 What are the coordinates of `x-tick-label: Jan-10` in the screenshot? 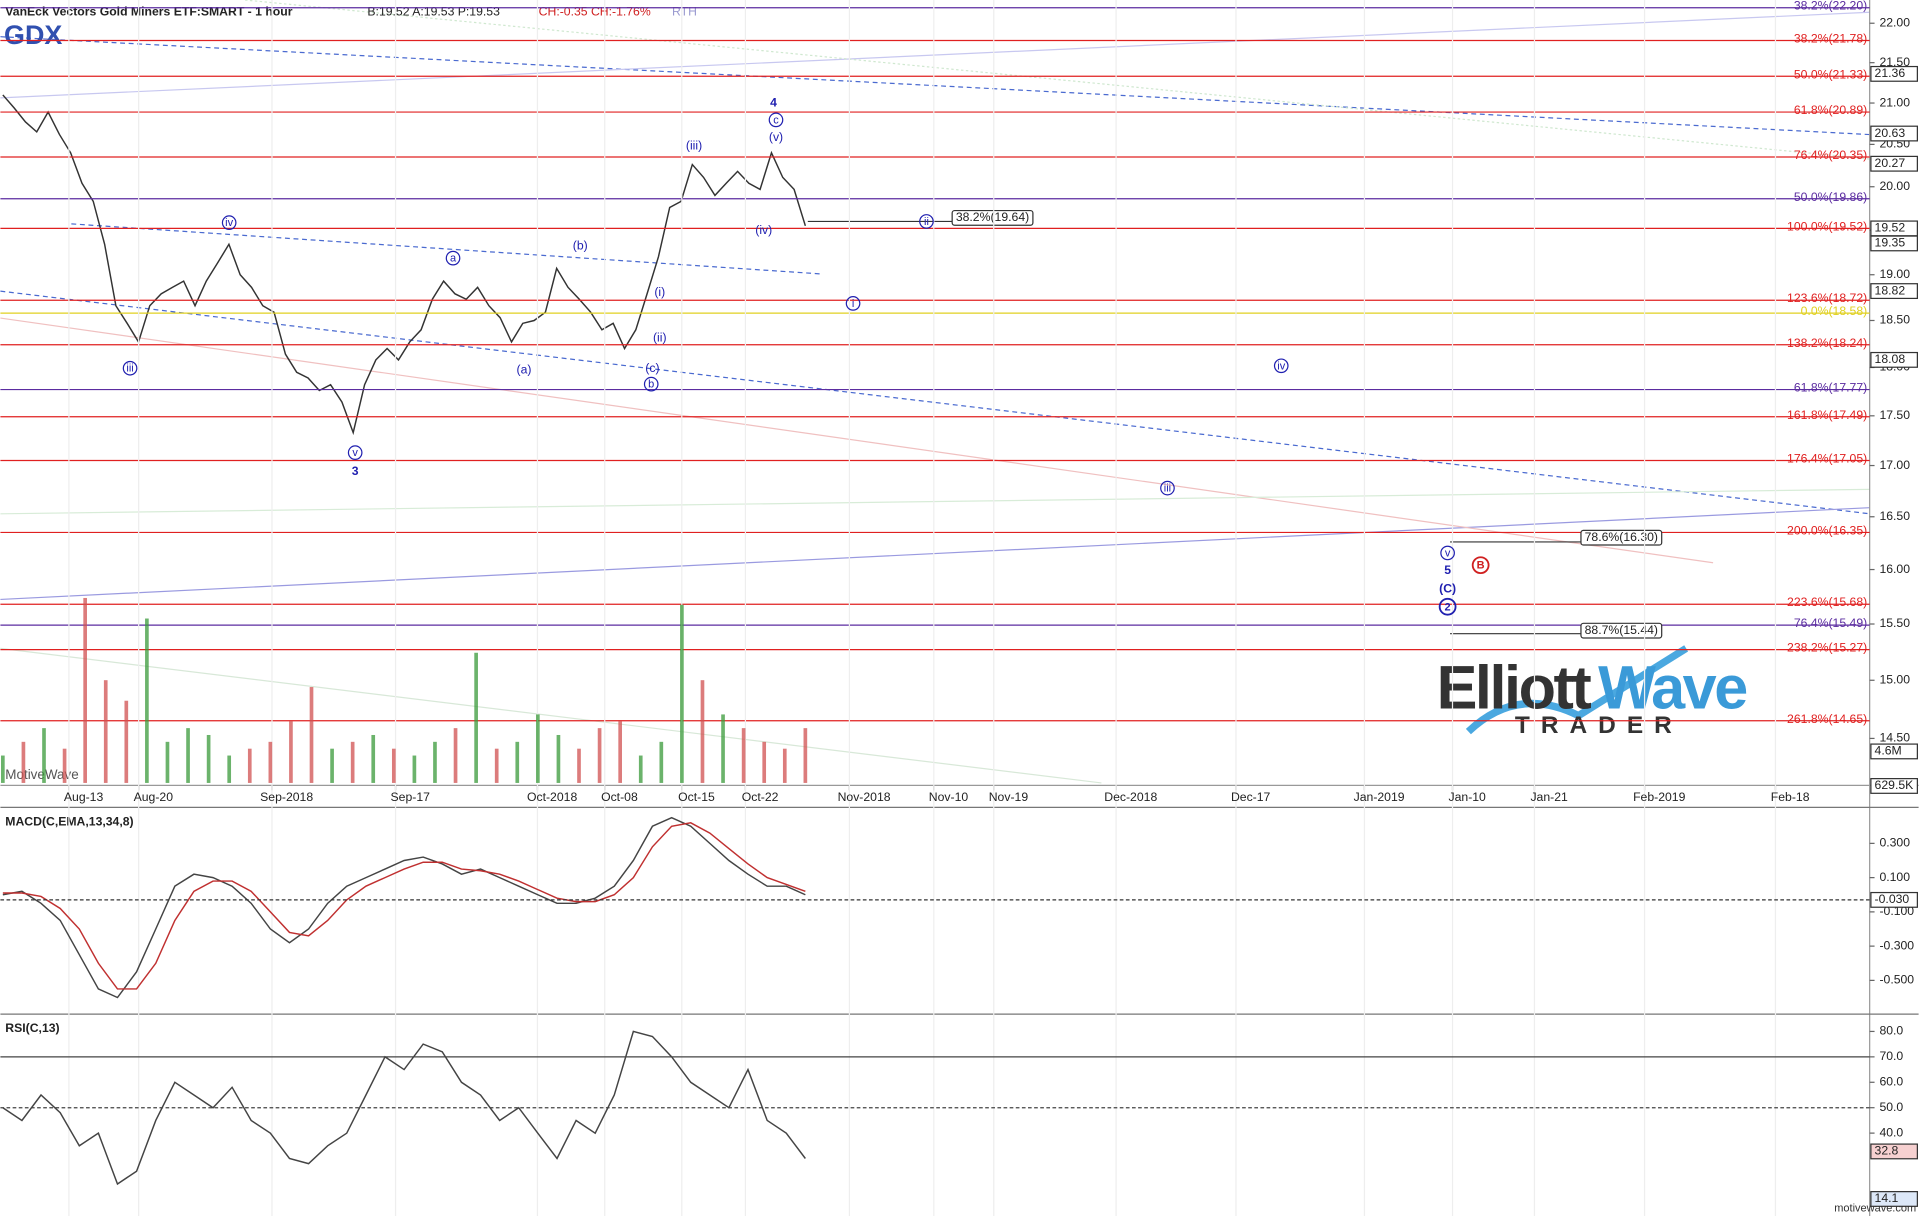 It's located at (1467, 797).